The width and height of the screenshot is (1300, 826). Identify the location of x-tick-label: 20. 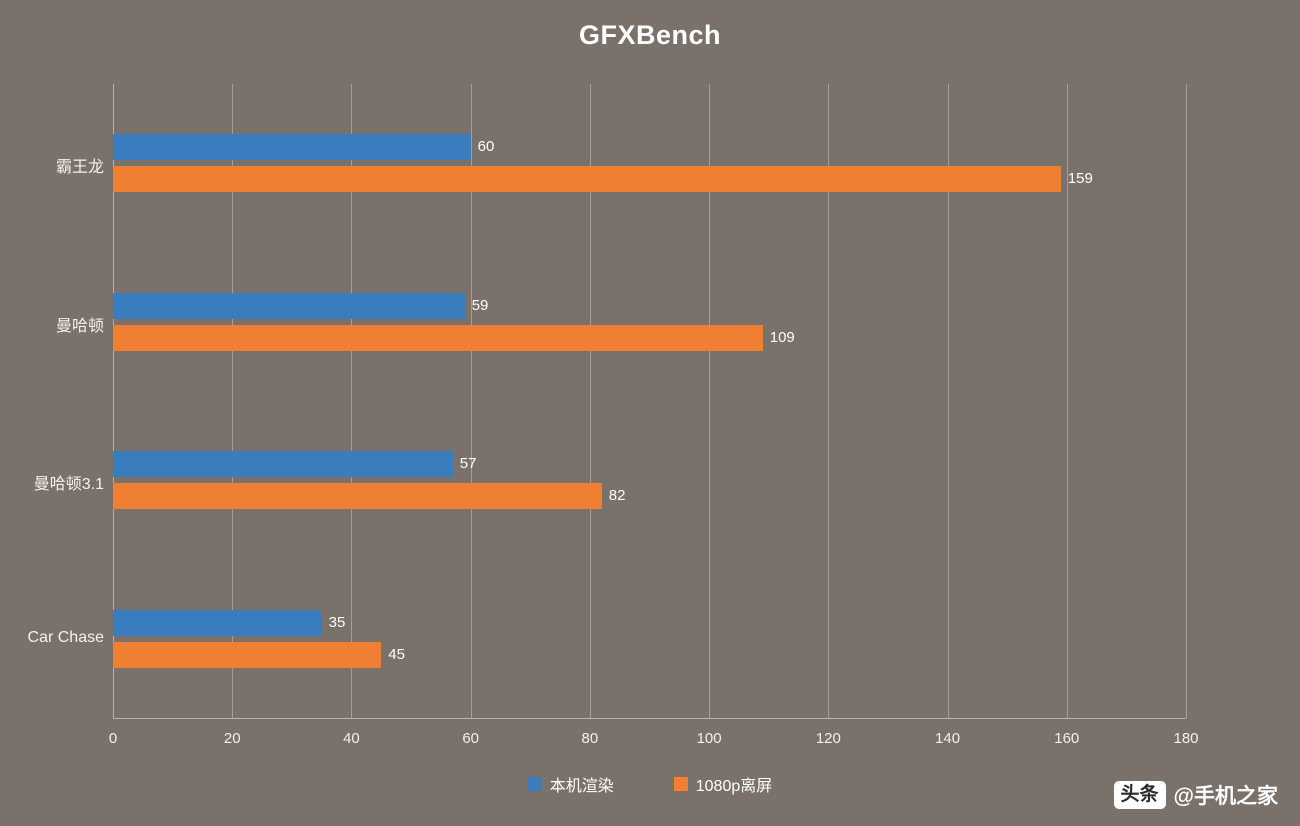
(232, 738).